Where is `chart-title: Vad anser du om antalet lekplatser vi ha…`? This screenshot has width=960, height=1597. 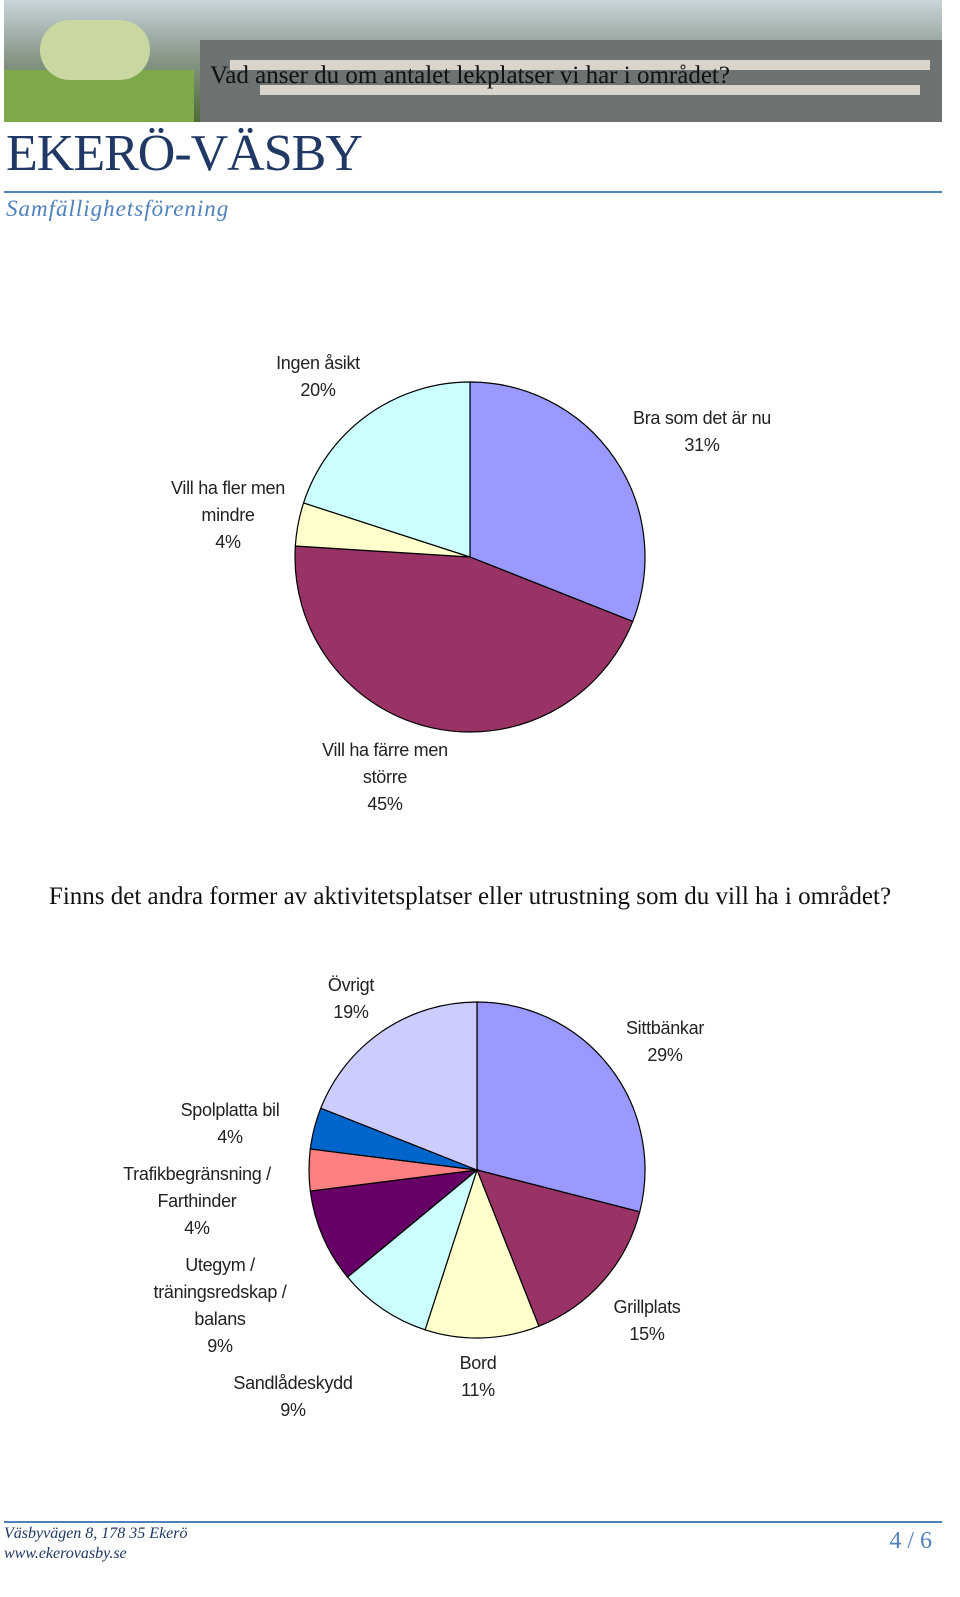
chart-title: Vad anser du om antalet lekplatser vi ha… is located at coordinates (470, 75).